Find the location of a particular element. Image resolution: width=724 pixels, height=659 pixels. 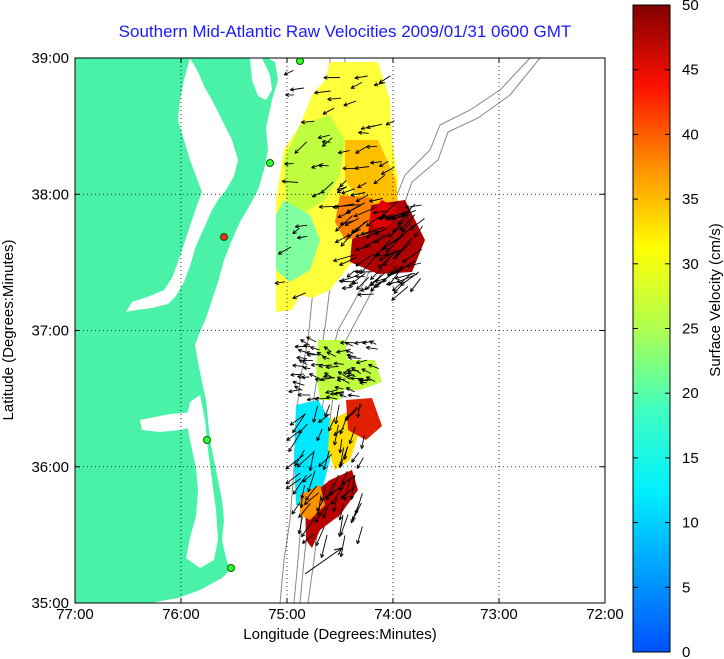

colorbar-tick-label: 0 is located at coordinates (686, 651).